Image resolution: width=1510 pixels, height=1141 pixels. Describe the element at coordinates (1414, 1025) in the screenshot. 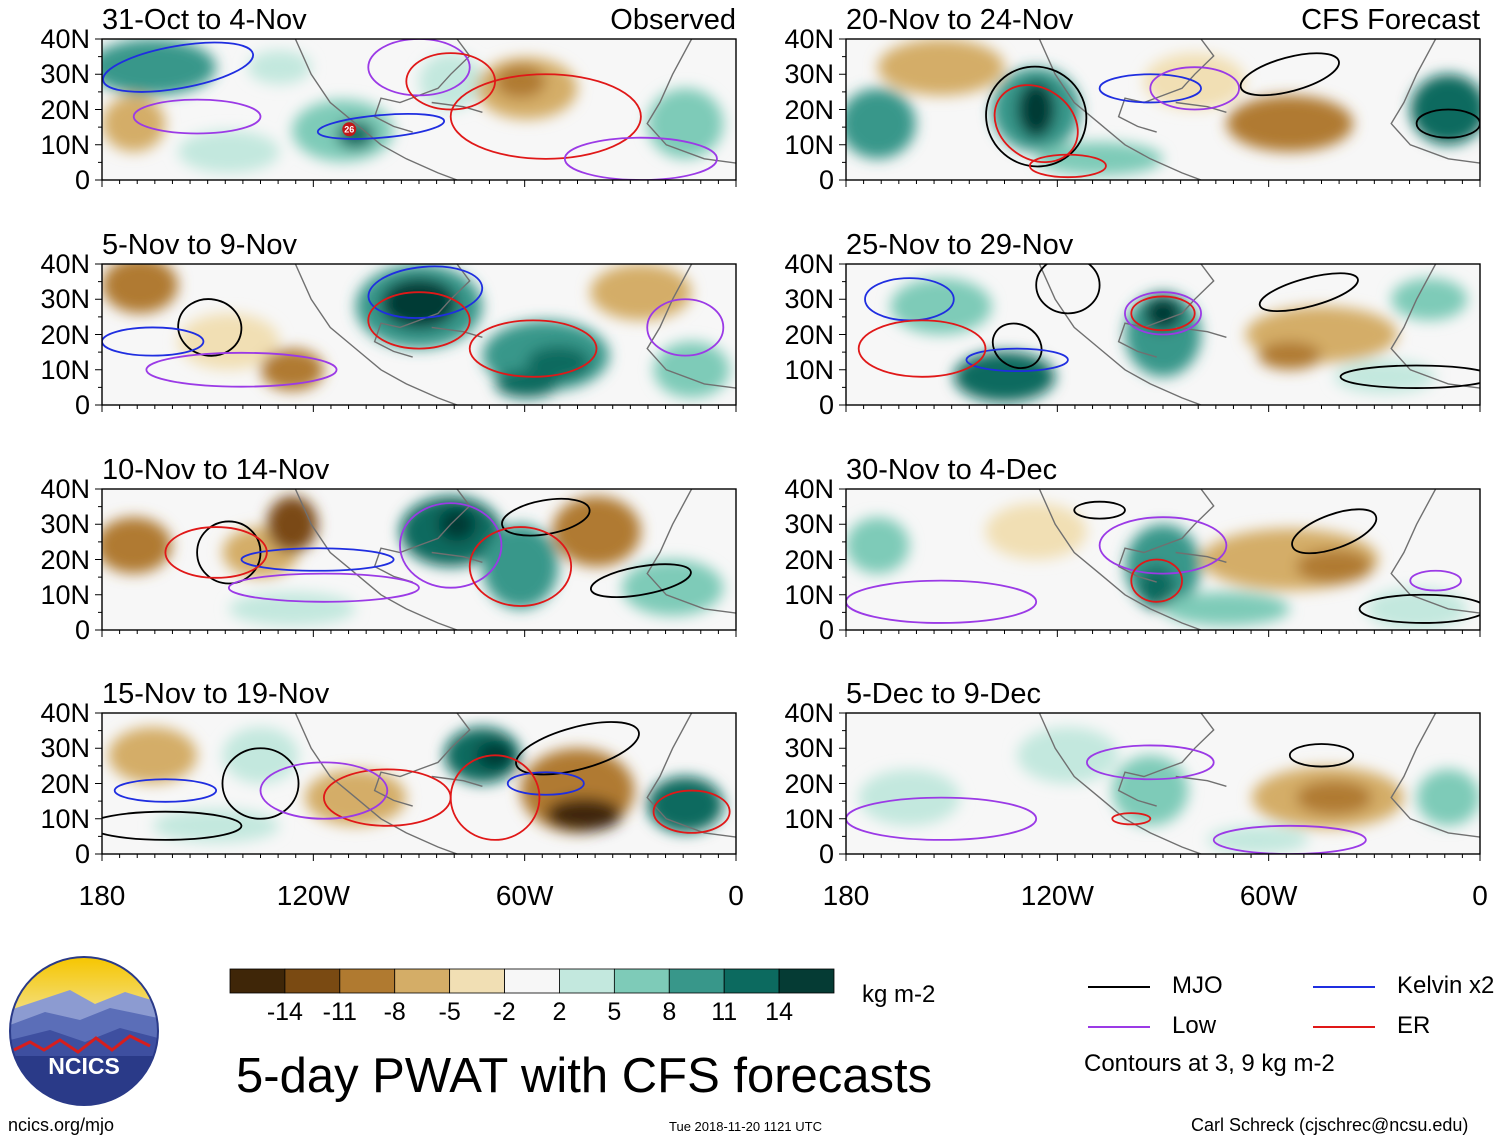

I see `legend-label: ER` at that location.